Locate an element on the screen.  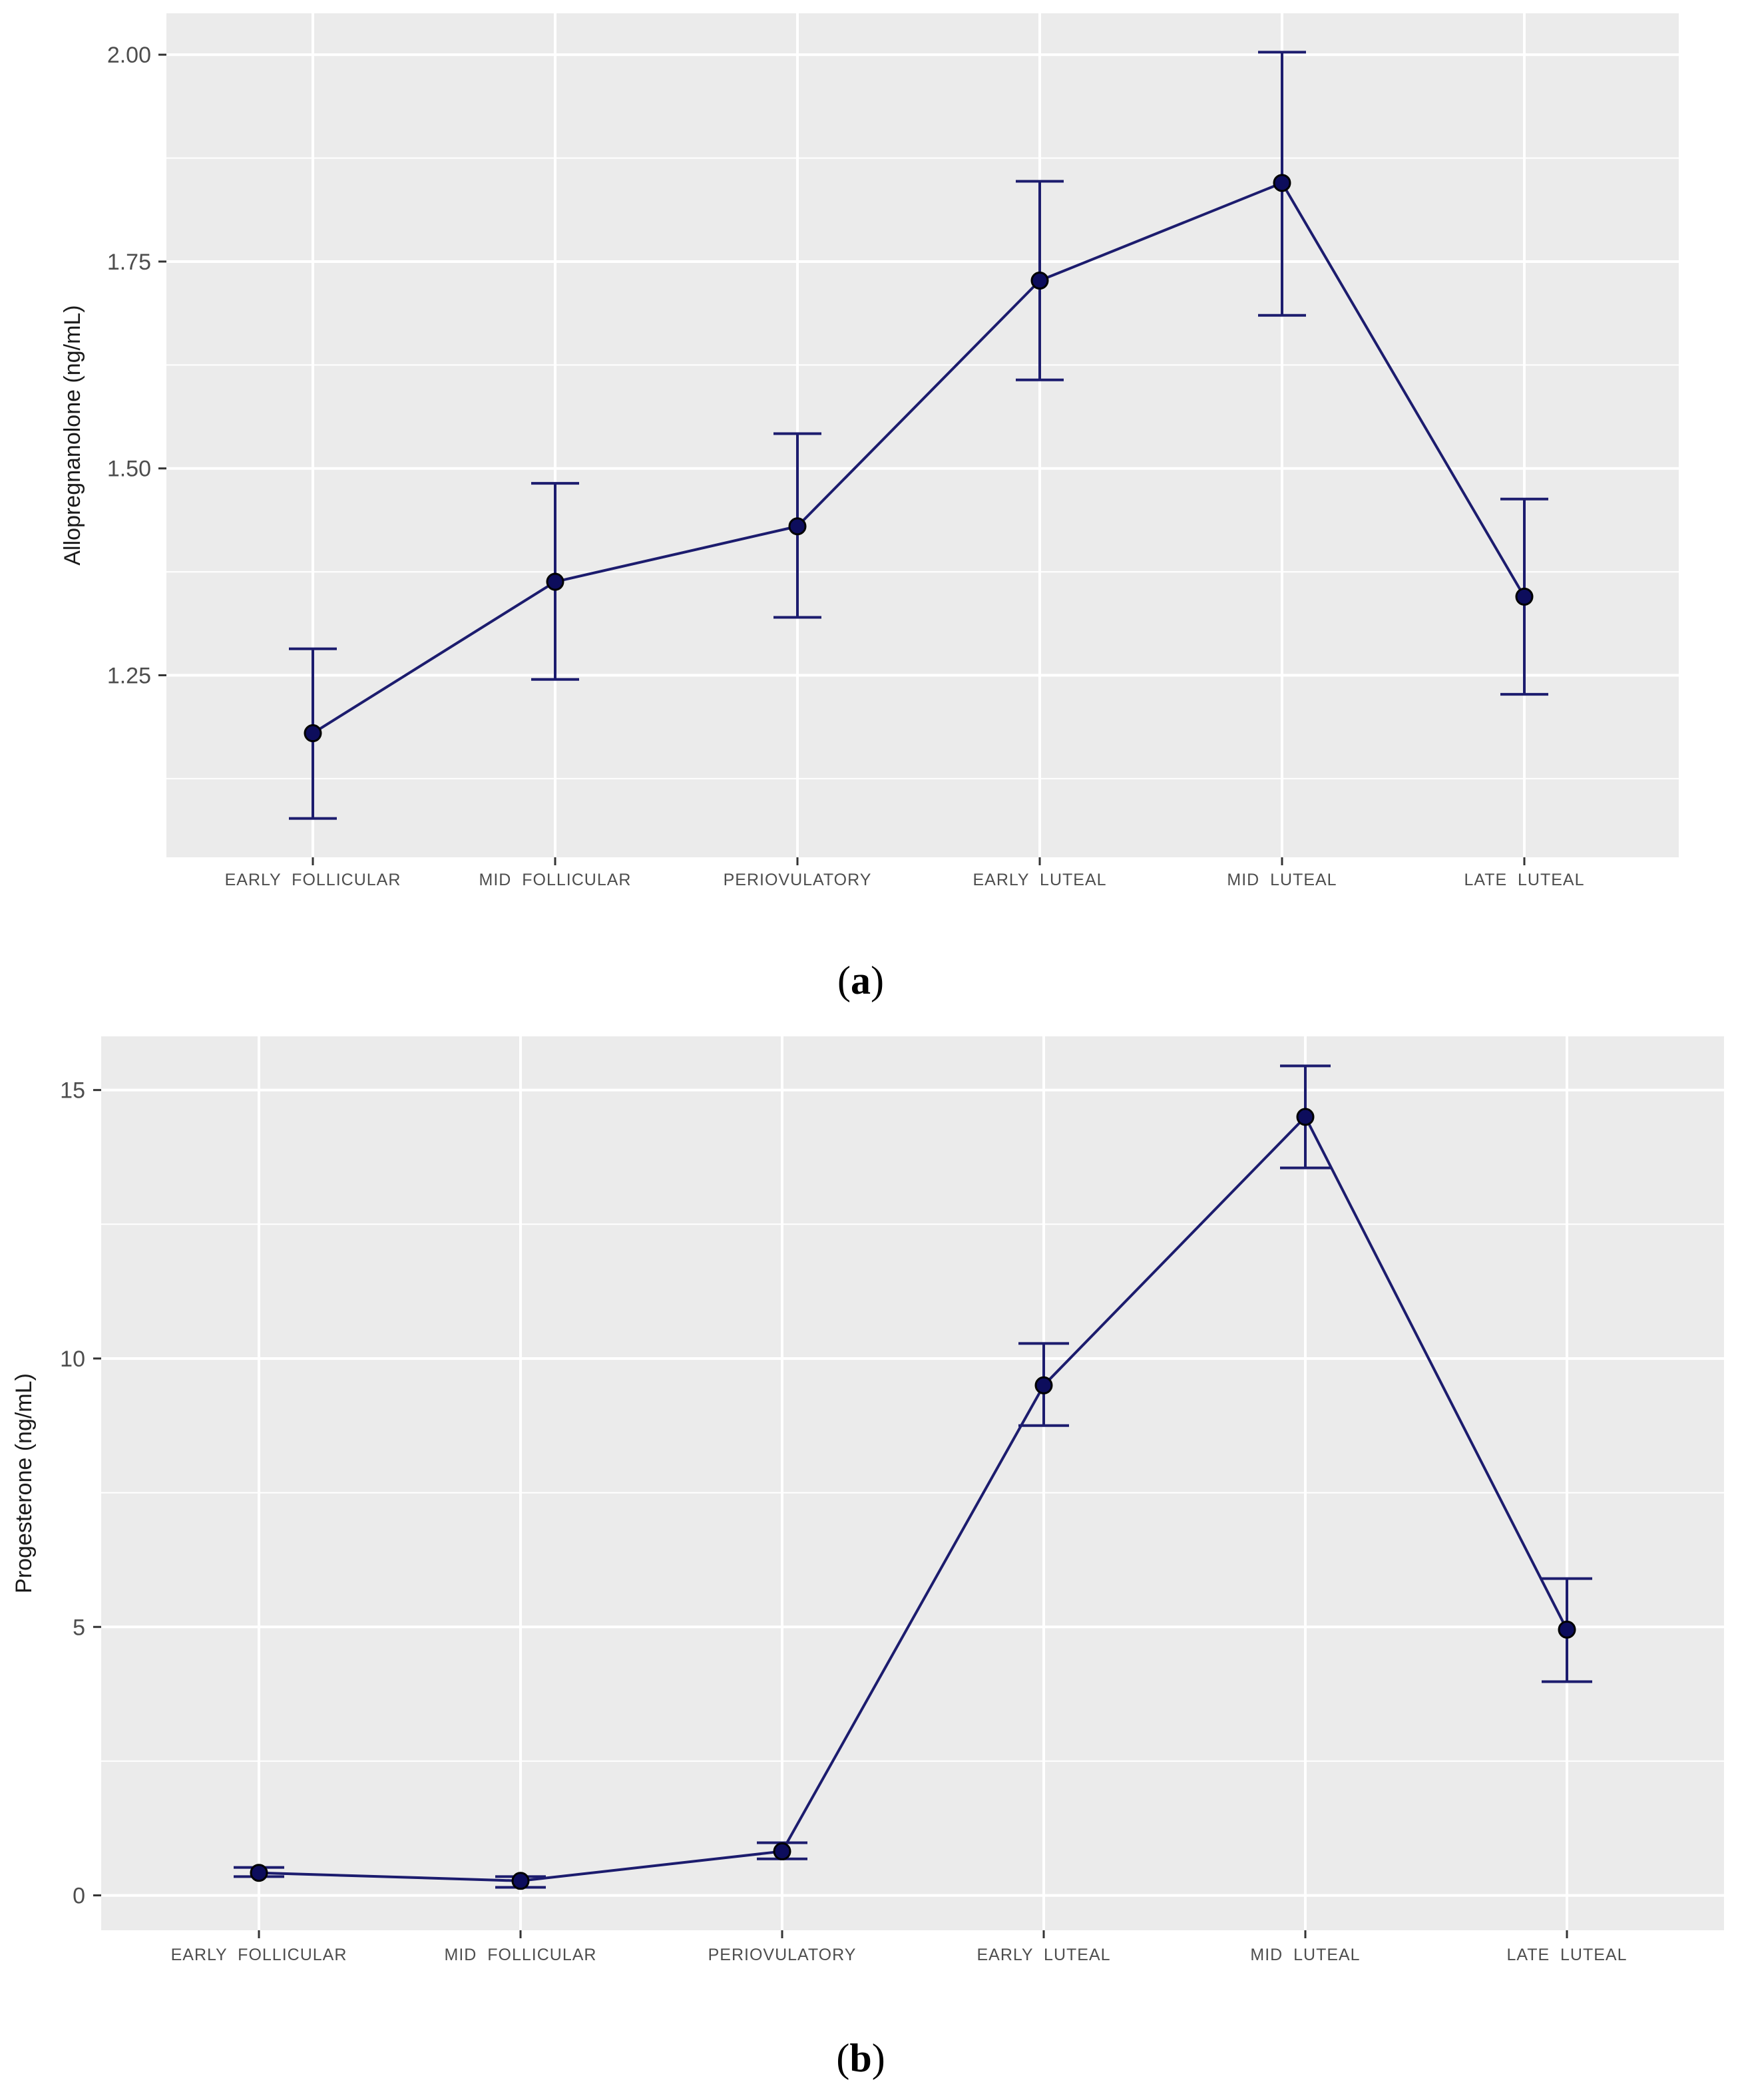
y-axis-ticks: 0 5 10 15 is located at coordinates (80, 1493).